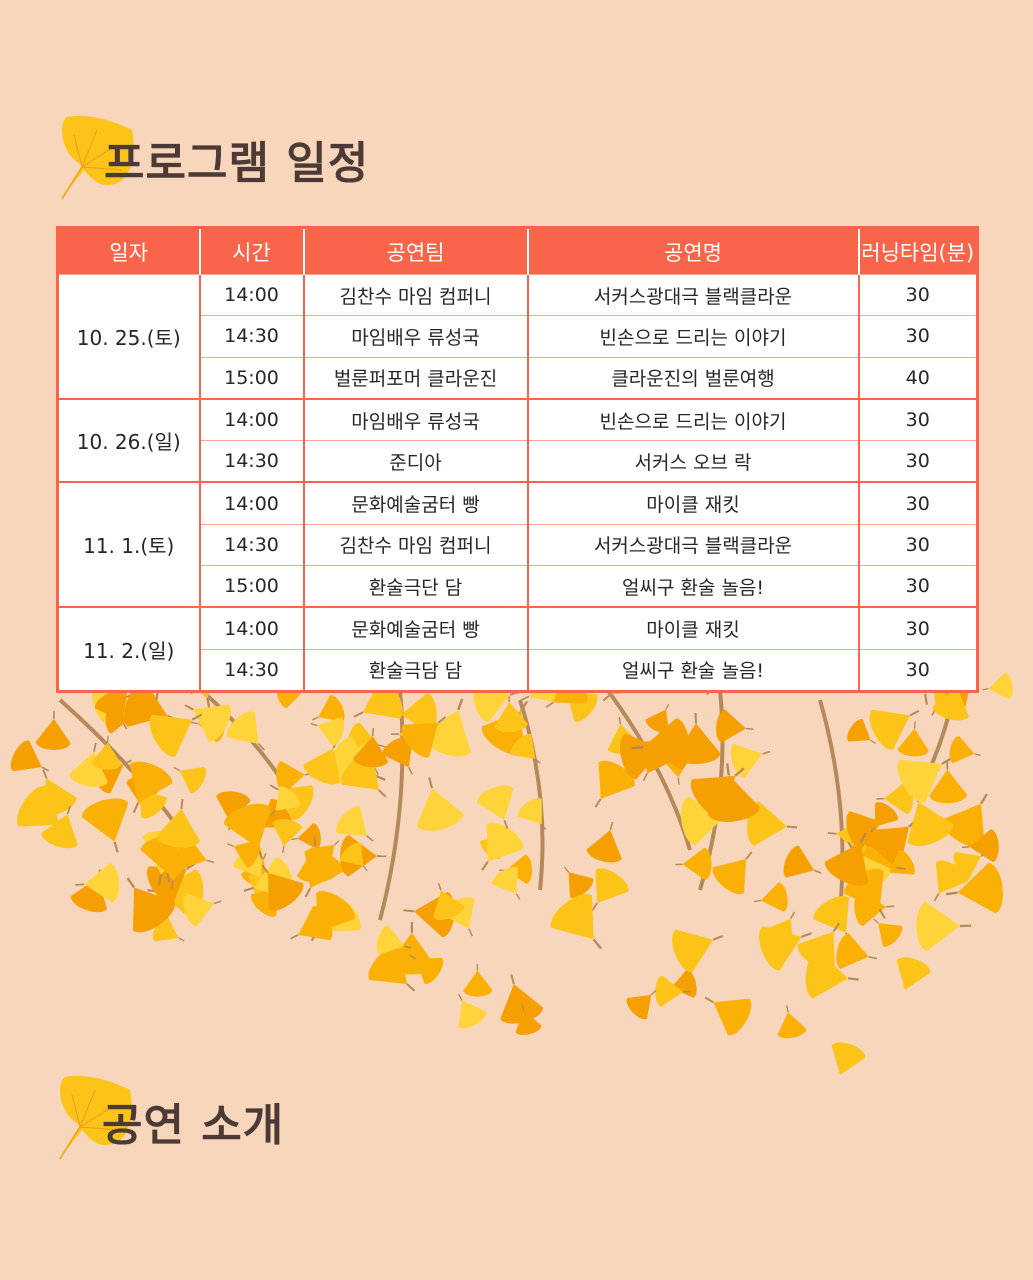 This screenshot has height=1280, width=1033. I want to click on title-cell: 서커스 오브 락, so click(693, 461).